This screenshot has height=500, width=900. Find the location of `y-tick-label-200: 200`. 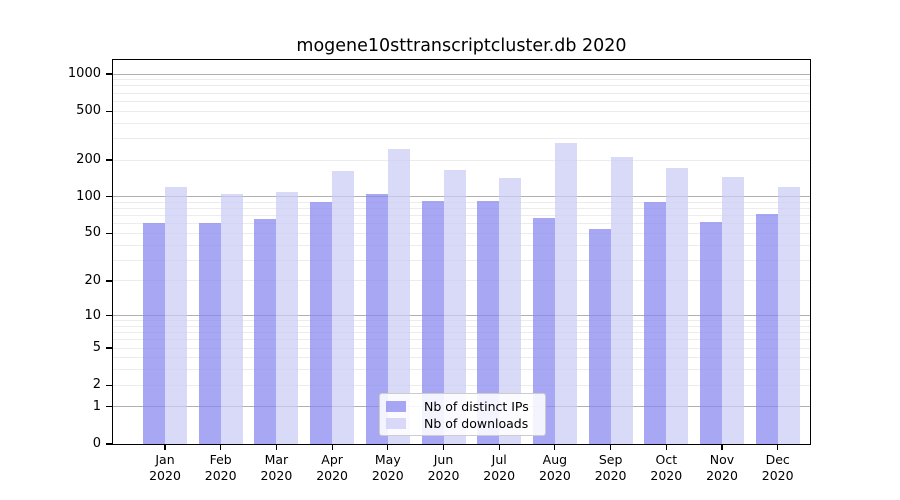

y-tick-label-200: 200 is located at coordinates (88, 160).